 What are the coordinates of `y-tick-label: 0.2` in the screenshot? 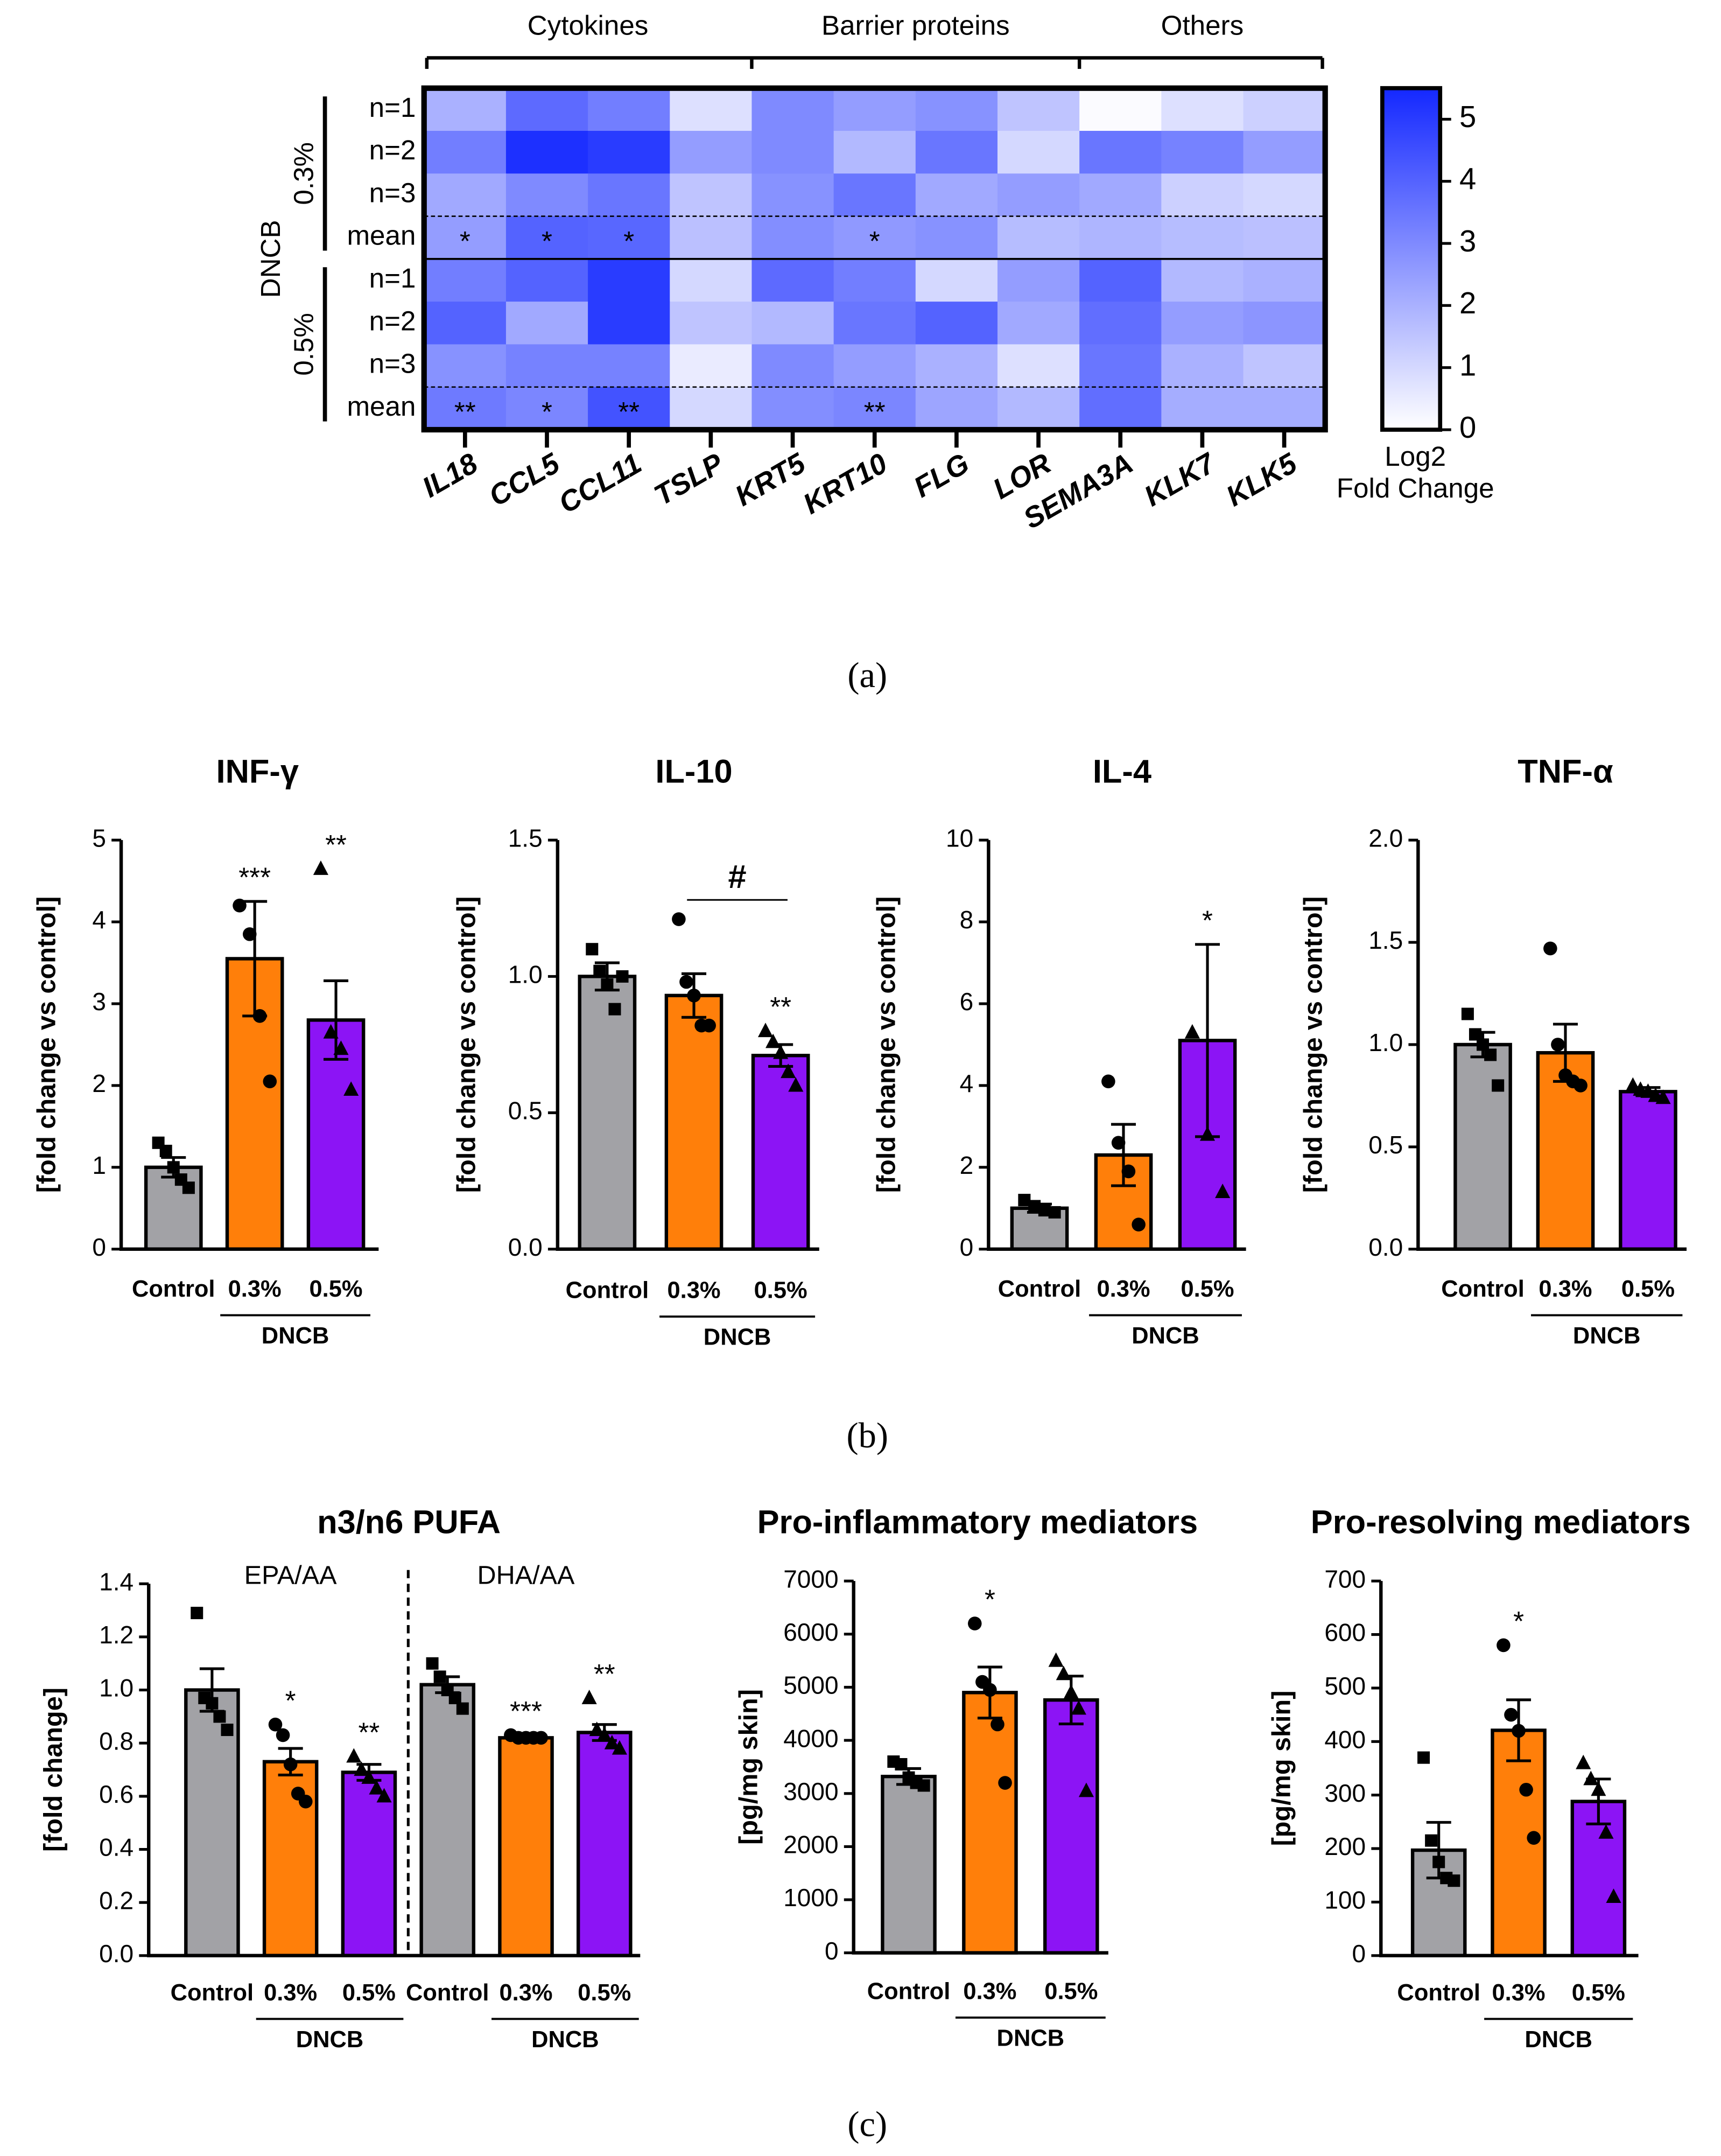 It's located at (116, 1900).